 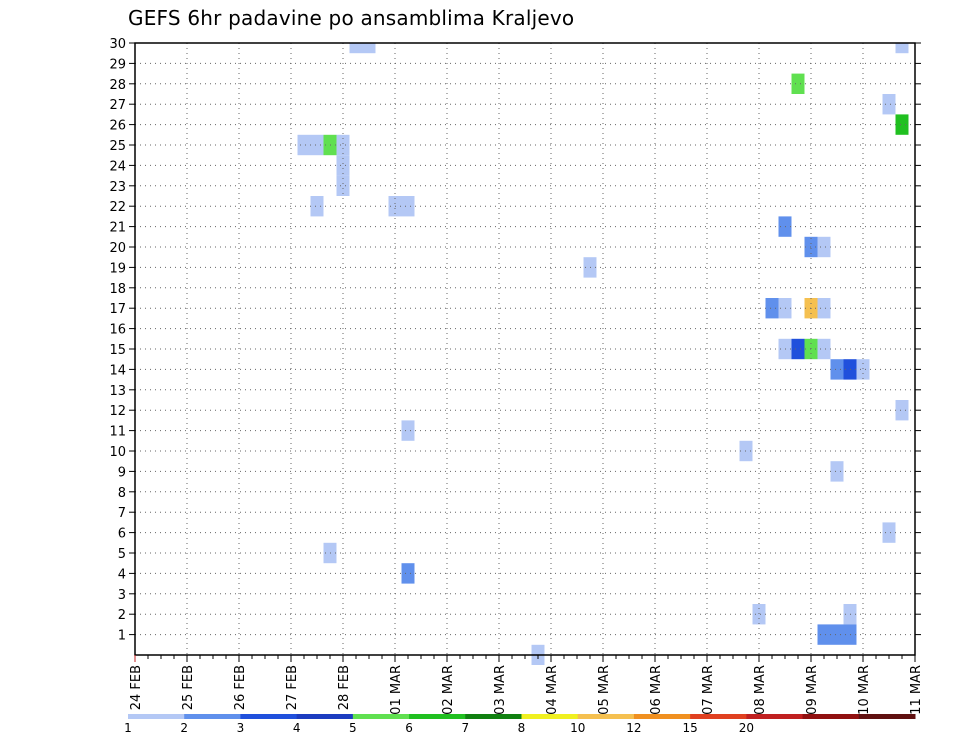 I want to click on x-tick-label: 24 FEB, so click(x=136, y=687).